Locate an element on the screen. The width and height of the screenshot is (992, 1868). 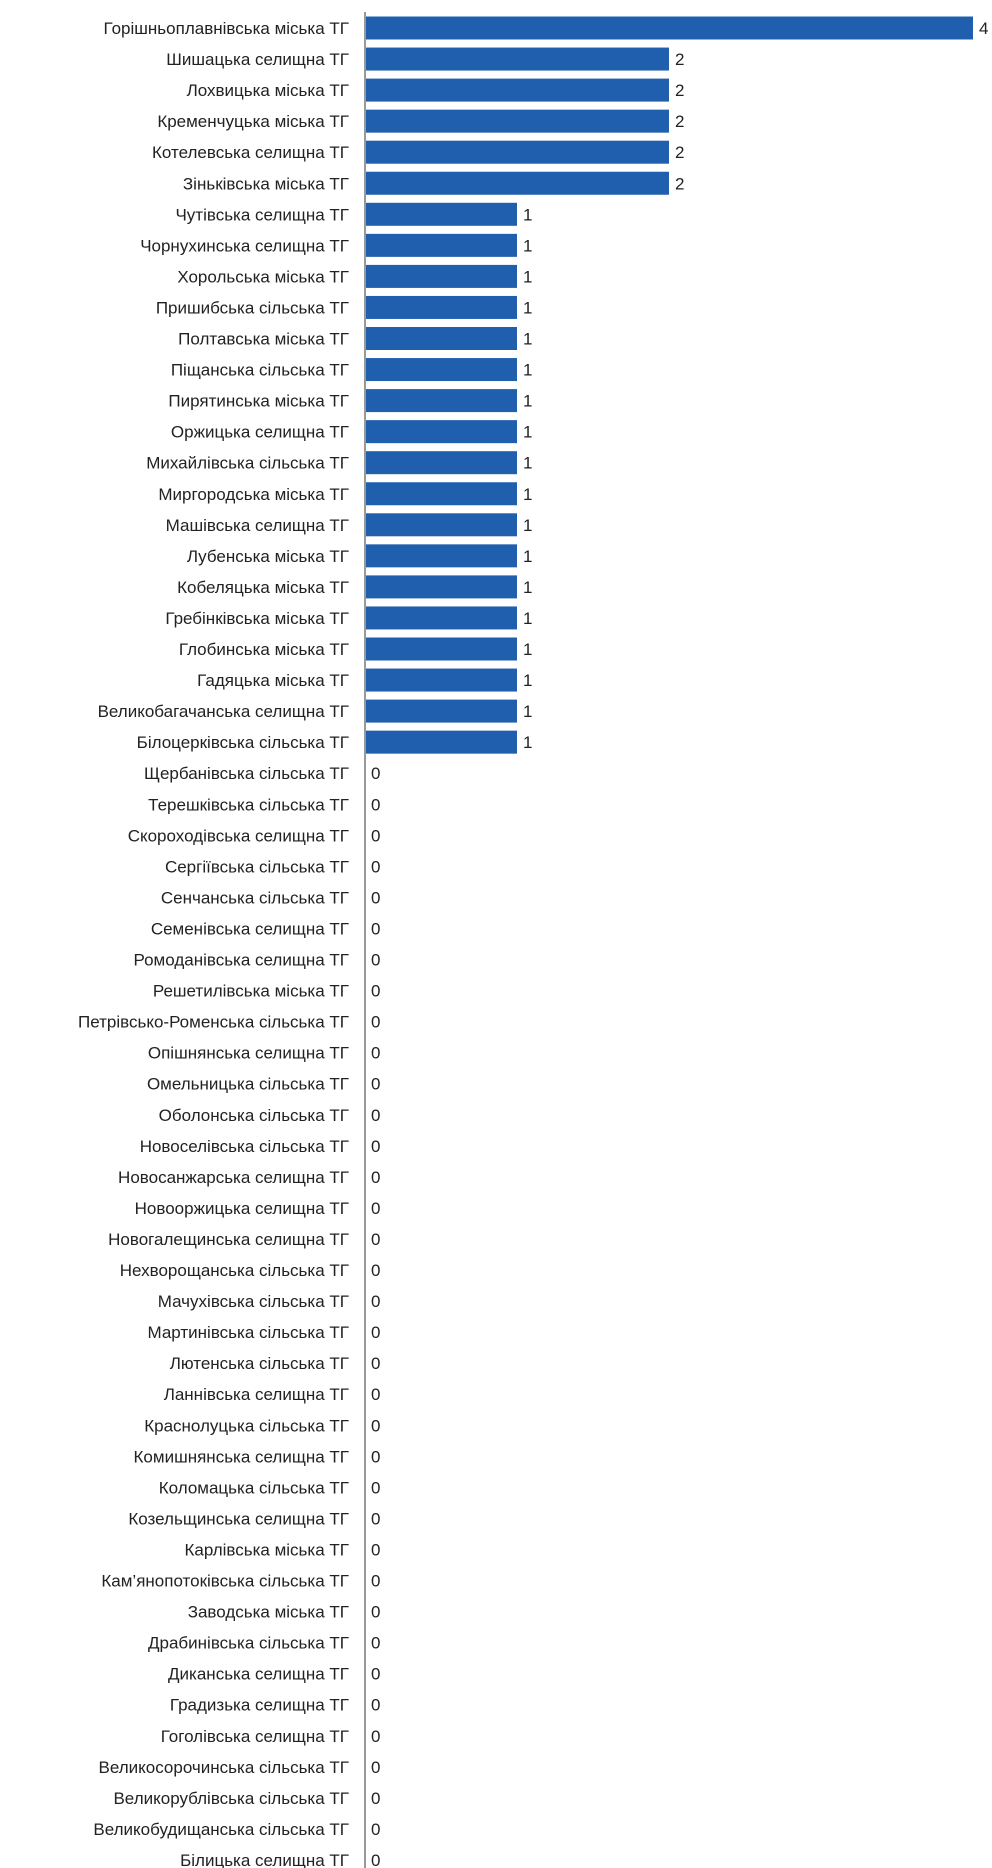
category-label: Оболонська сільська ТГ is located at coordinates (254, 1115).